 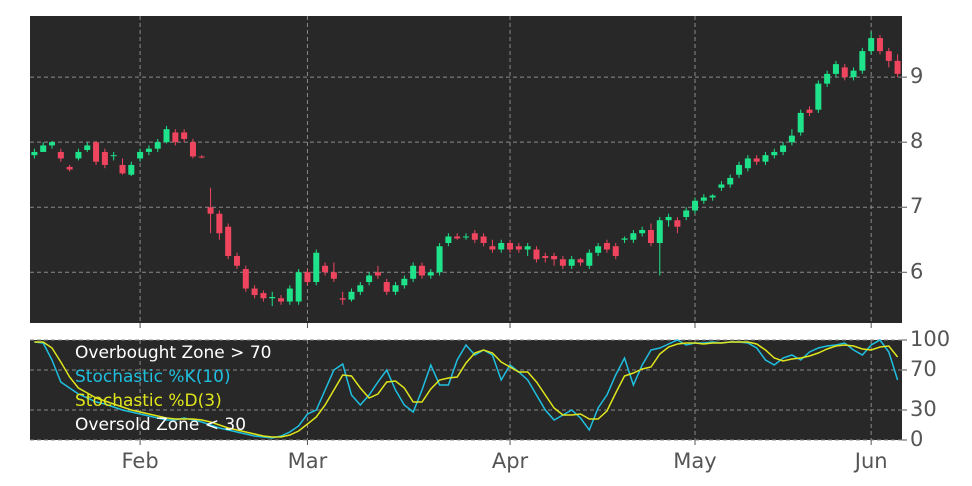 I want to click on x-tick-label: Feb, so click(x=140, y=461).